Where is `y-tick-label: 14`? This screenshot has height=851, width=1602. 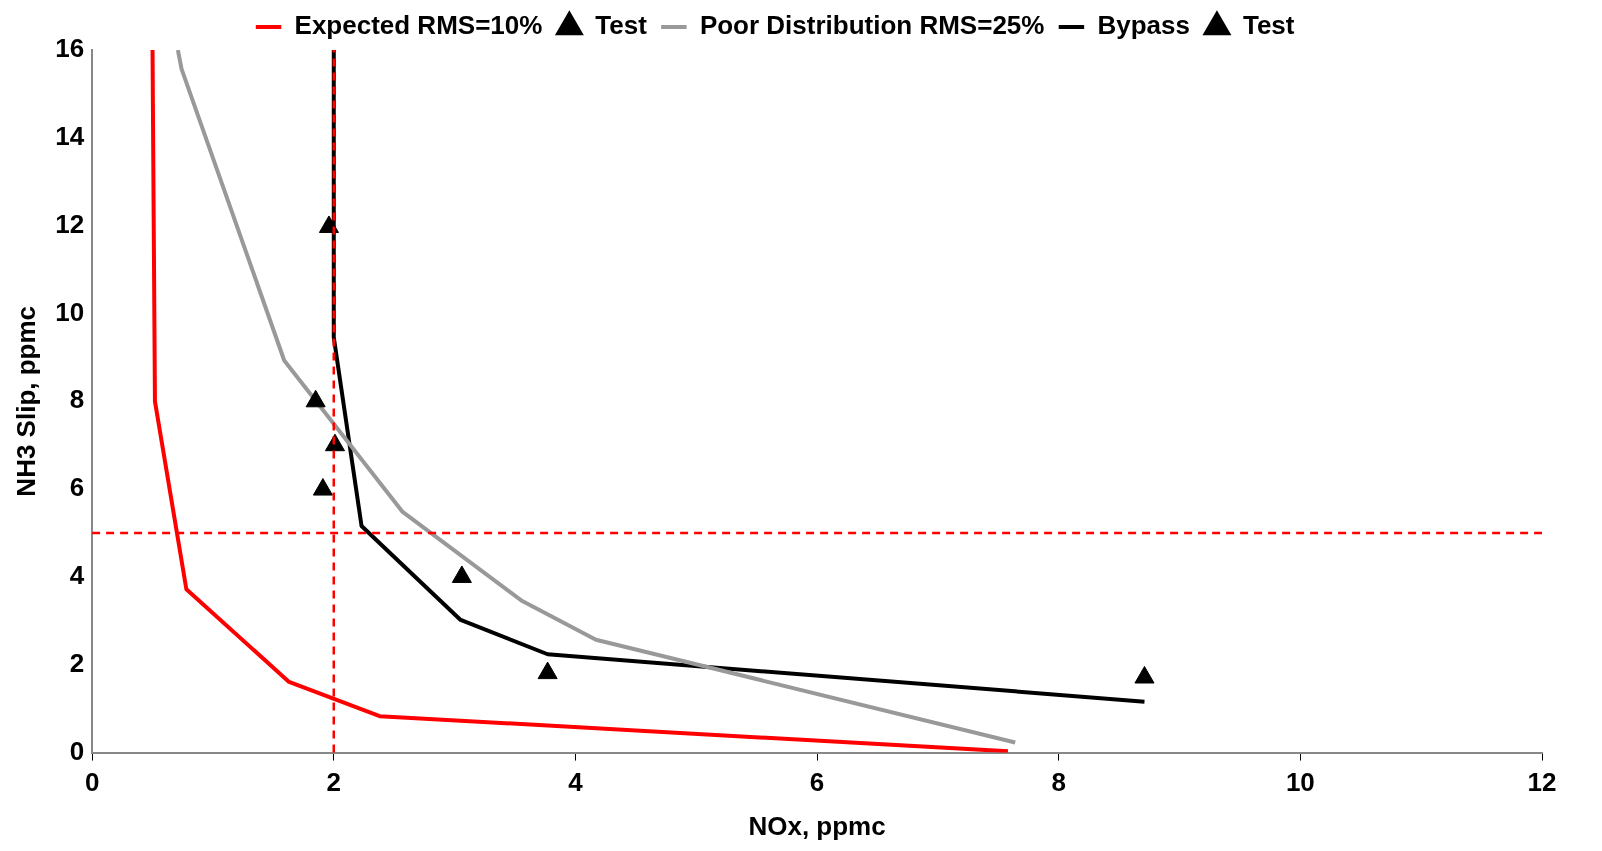 y-tick-label: 14 is located at coordinates (70, 136).